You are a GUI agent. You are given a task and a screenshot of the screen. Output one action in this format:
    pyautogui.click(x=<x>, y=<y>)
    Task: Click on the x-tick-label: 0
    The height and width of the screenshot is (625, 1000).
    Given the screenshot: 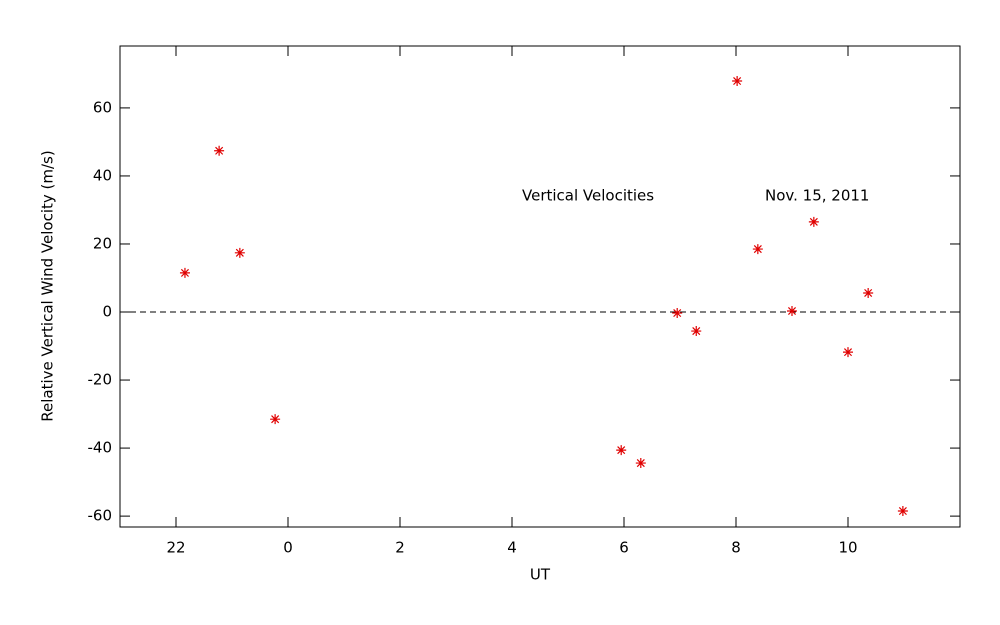 What is the action you would take?
    pyautogui.click(x=288, y=548)
    